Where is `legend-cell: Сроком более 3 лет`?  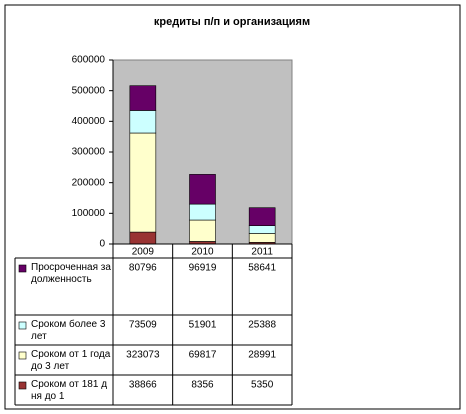
legend-cell: Сроком более 3 лет is located at coordinates (68, 330).